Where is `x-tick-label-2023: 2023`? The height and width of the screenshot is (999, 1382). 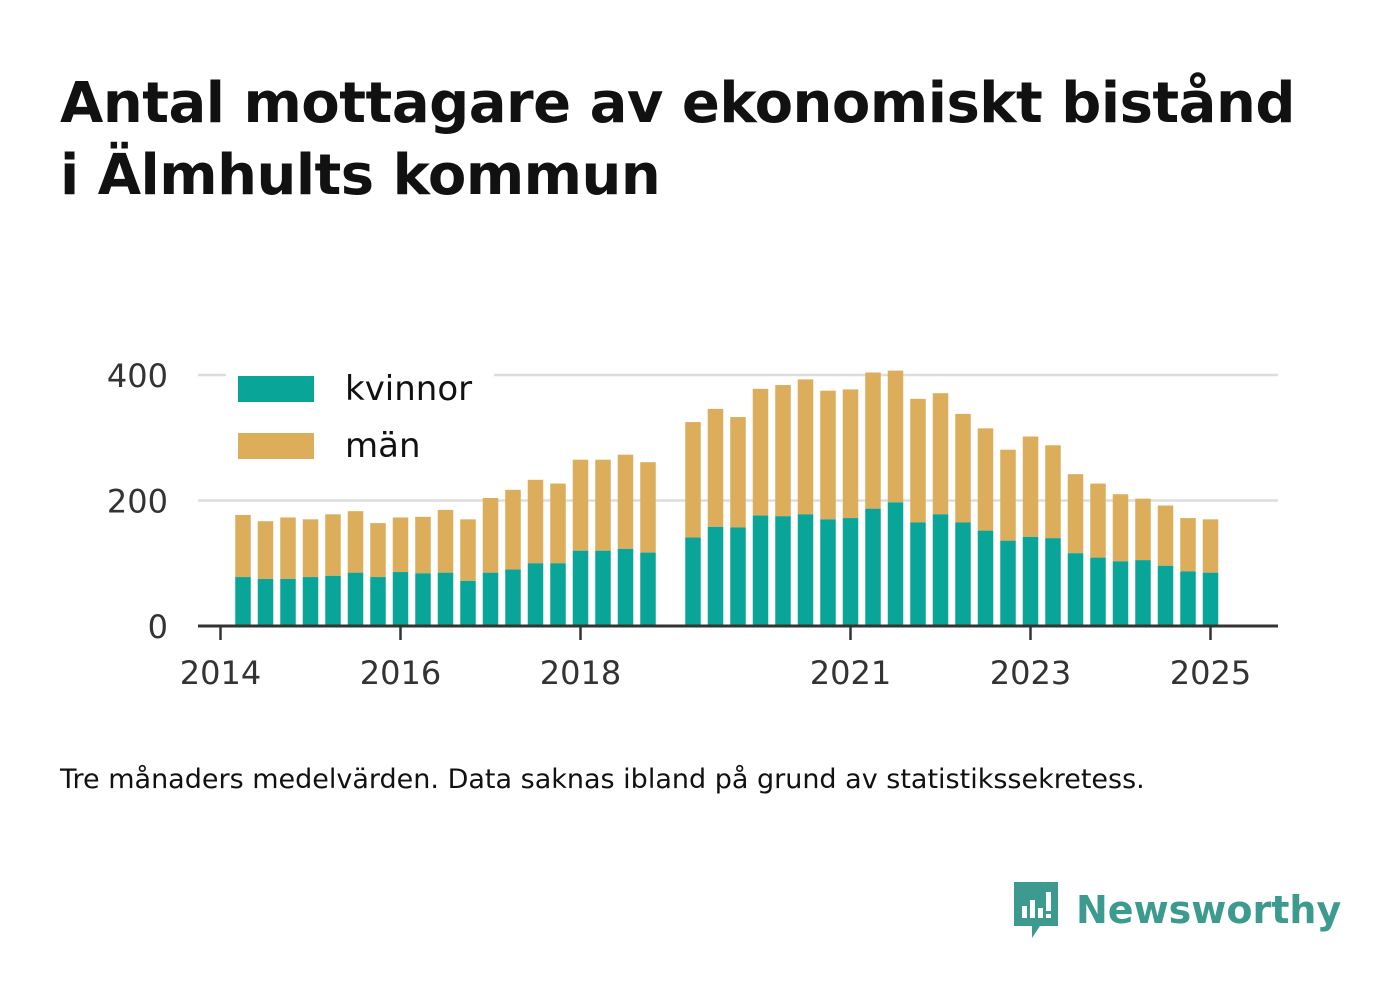
x-tick-label-2023: 2023 is located at coordinates (1030, 673).